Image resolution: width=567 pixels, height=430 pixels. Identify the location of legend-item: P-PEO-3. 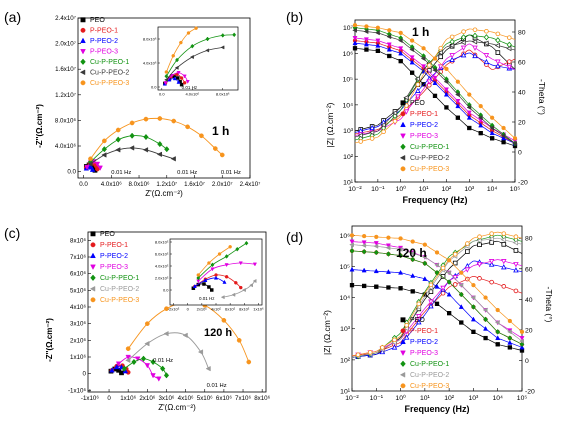
(419, 353).